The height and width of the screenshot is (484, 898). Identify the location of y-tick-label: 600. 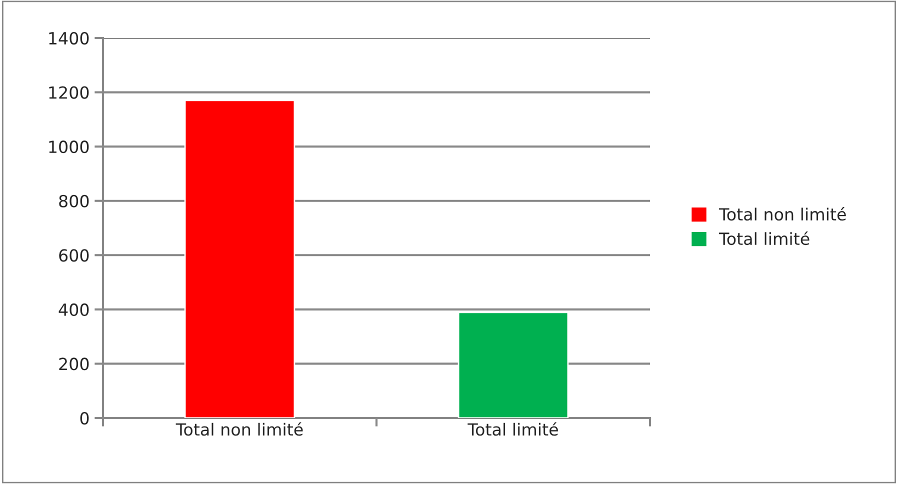
(74, 255).